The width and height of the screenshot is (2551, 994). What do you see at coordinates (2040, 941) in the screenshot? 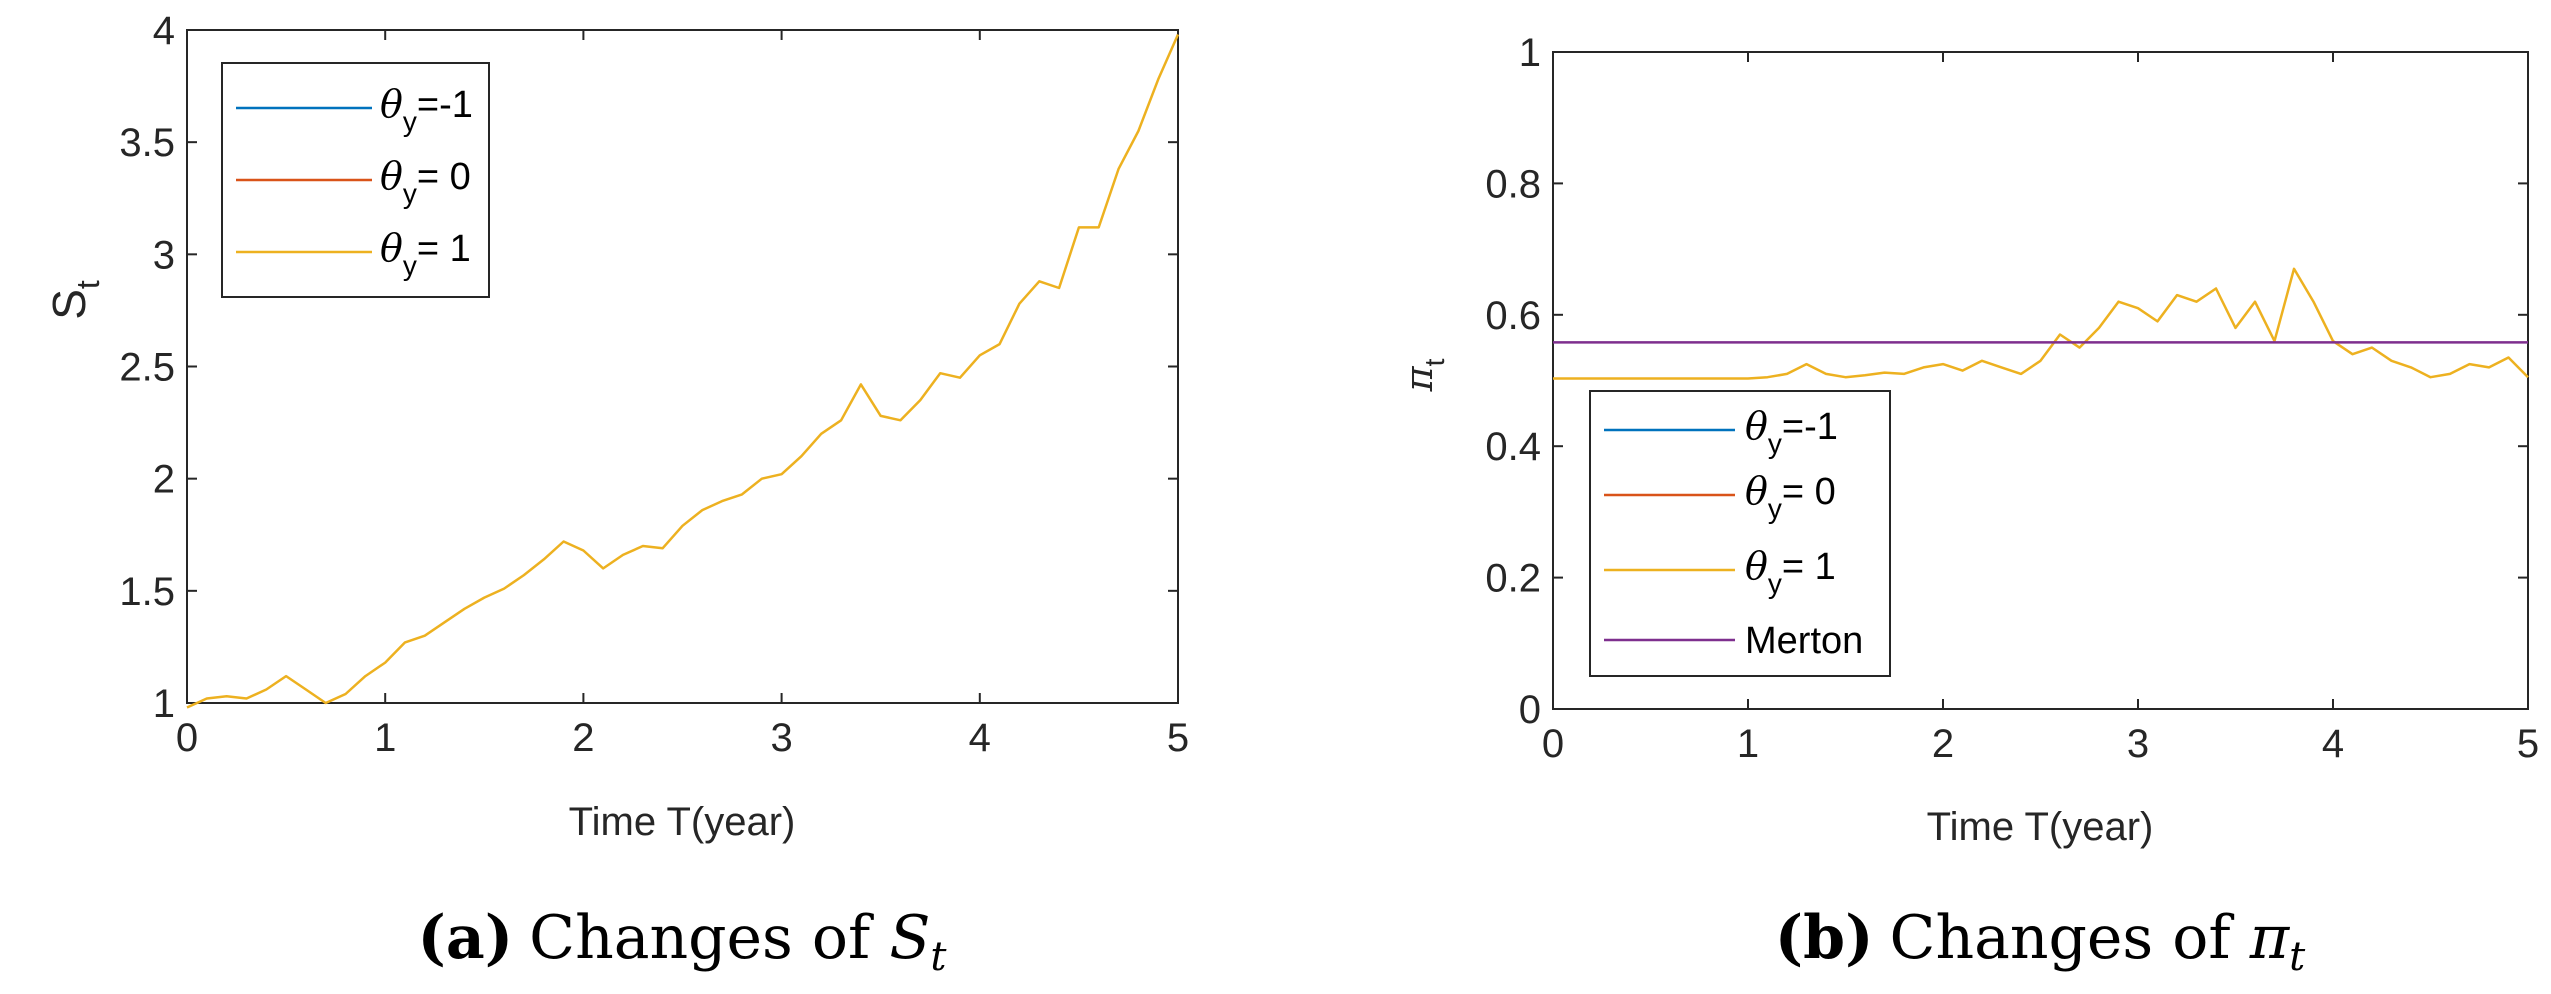
I see `caption-b: (b) Changes of πt` at bounding box center [2040, 941].